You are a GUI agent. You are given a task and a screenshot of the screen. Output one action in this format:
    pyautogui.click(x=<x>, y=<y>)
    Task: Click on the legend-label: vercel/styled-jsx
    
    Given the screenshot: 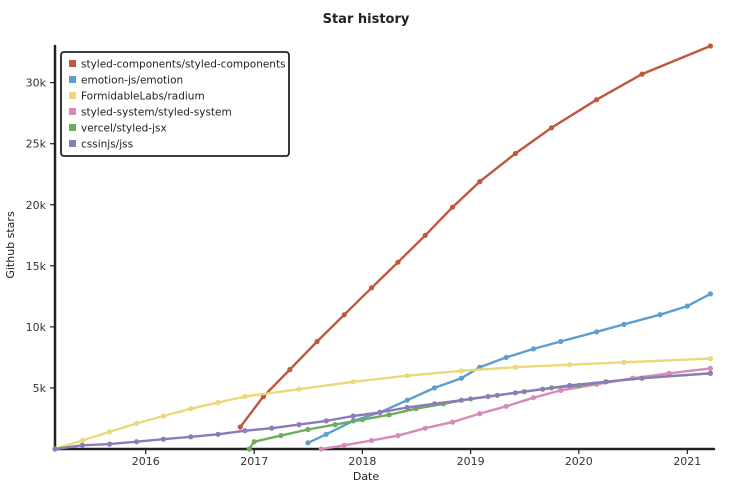 What is the action you would take?
    pyautogui.click(x=124, y=129)
    